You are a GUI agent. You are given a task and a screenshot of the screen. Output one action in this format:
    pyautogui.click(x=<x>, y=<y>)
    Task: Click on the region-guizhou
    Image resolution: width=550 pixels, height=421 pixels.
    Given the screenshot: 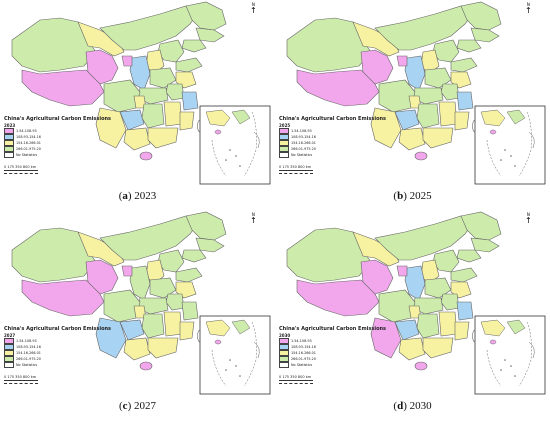 What is the action you would take?
    pyautogui.click(x=132, y=120)
    